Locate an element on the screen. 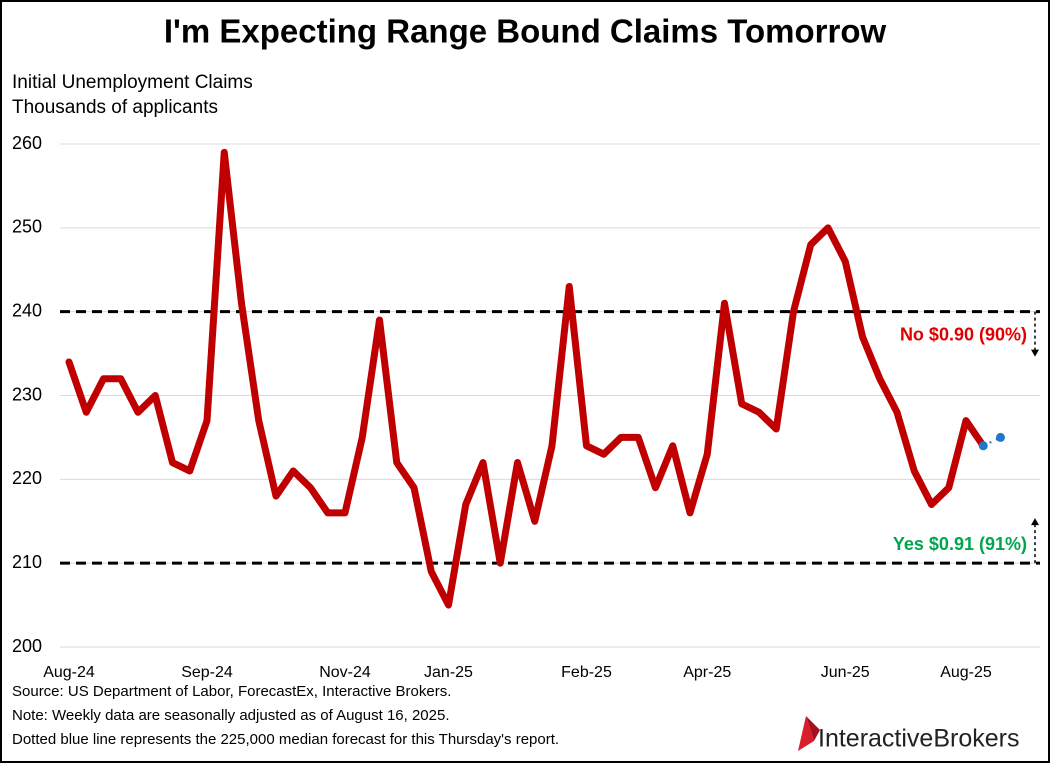  y-tick-label: 210 is located at coordinates (27, 562).